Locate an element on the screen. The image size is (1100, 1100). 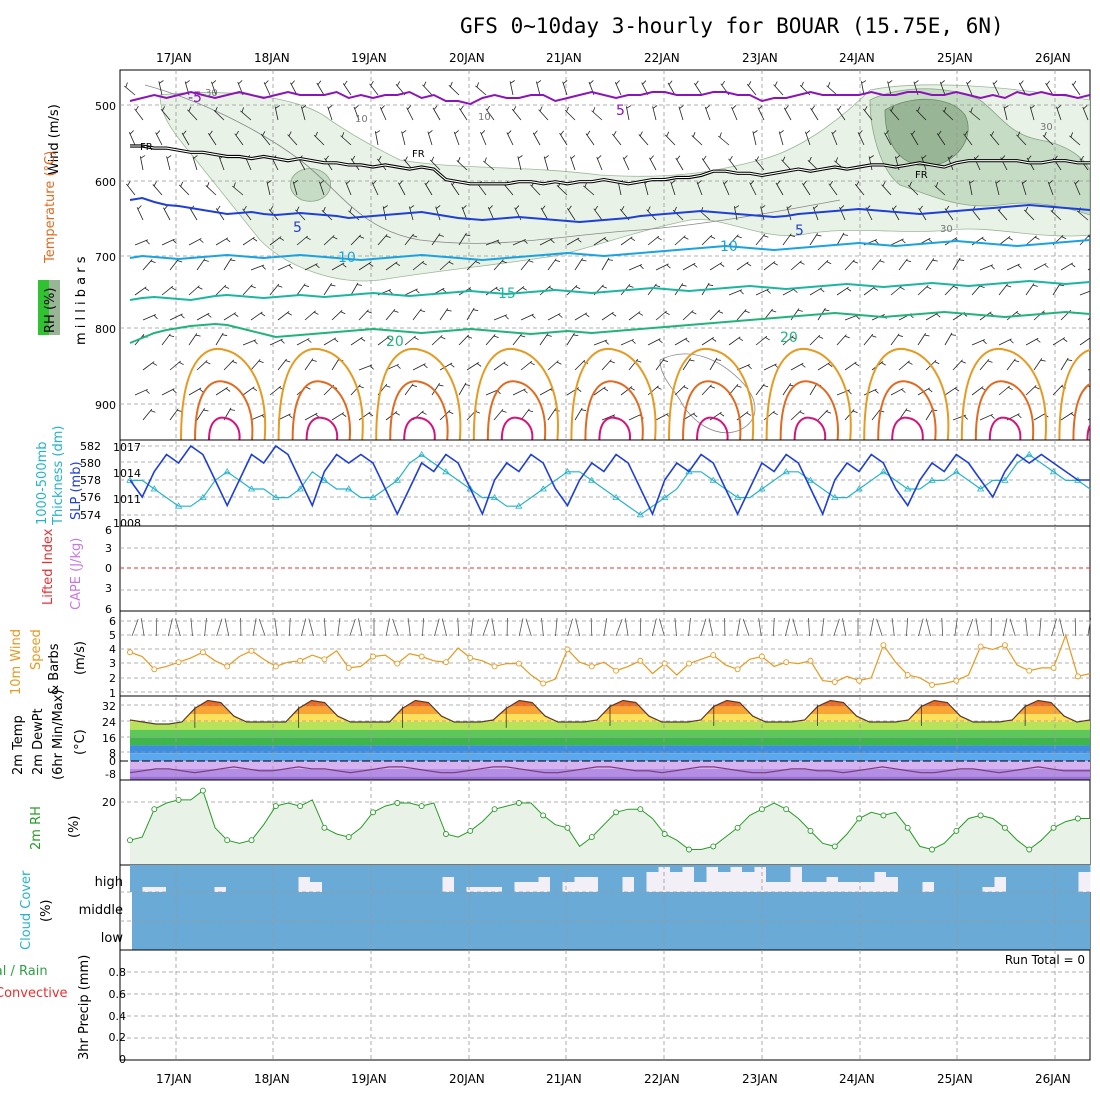
temp-tick: 8 is located at coordinates (112, 753).